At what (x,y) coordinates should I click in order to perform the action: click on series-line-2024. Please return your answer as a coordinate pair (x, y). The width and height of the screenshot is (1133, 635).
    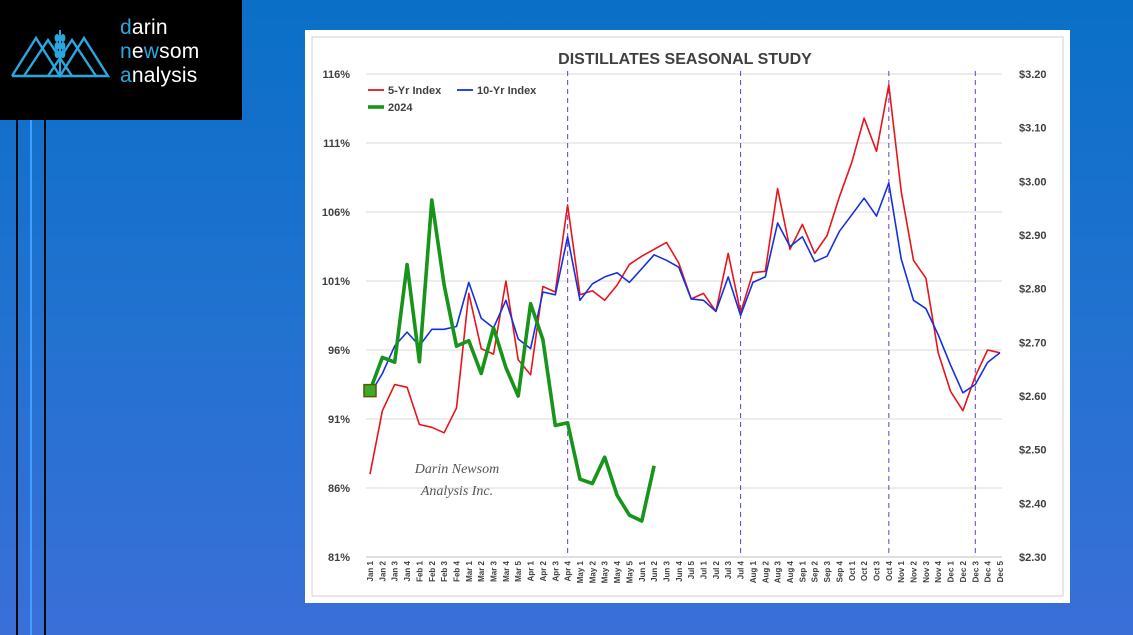
    Looking at the image, I should click on (512, 360).